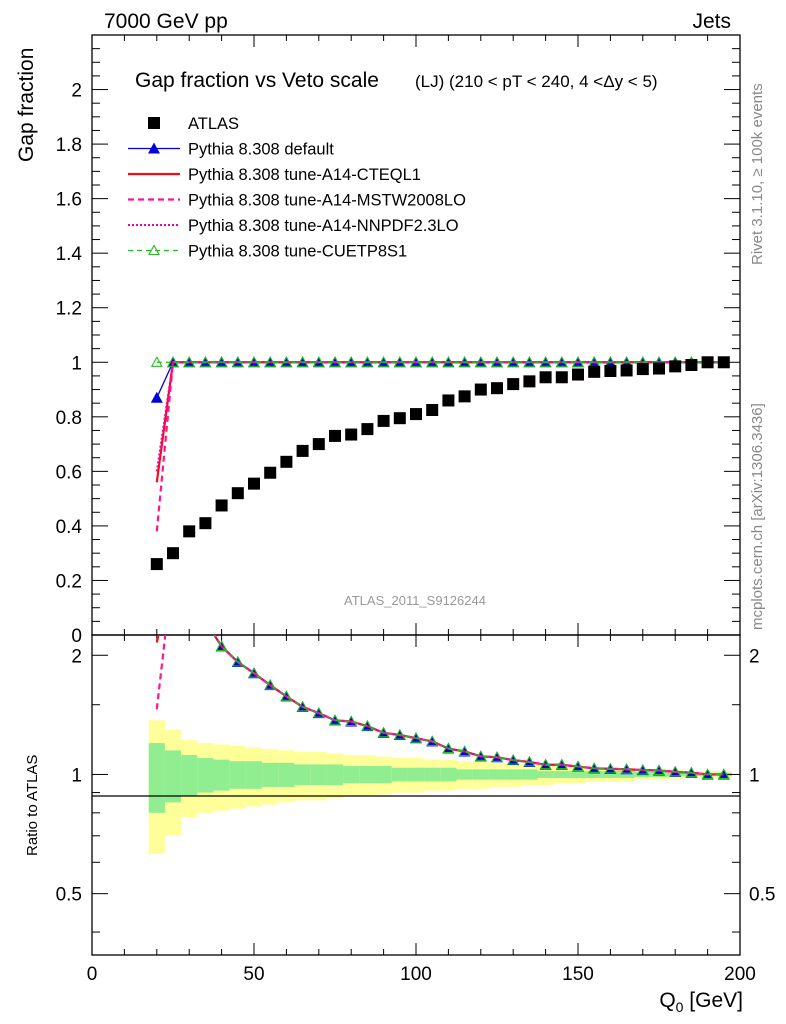 The height and width of the screenshot is (1024, 786). Describe the element at coordinates (76, 91) in the screenshot. I see `y-tick-label: 2` at that location.